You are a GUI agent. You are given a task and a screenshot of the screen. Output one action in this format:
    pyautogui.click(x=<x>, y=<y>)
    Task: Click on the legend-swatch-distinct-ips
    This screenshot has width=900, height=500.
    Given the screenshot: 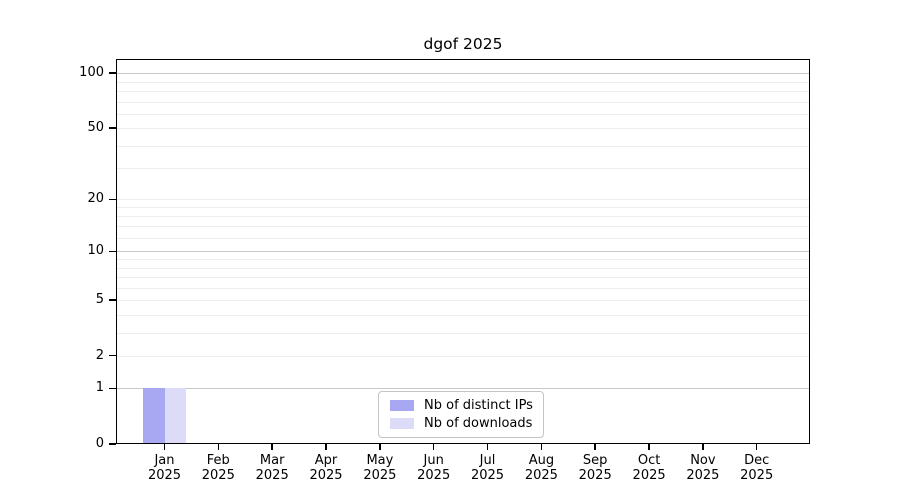 What is the action you would take?
    pyautogui.click(x=402, y=405)
    